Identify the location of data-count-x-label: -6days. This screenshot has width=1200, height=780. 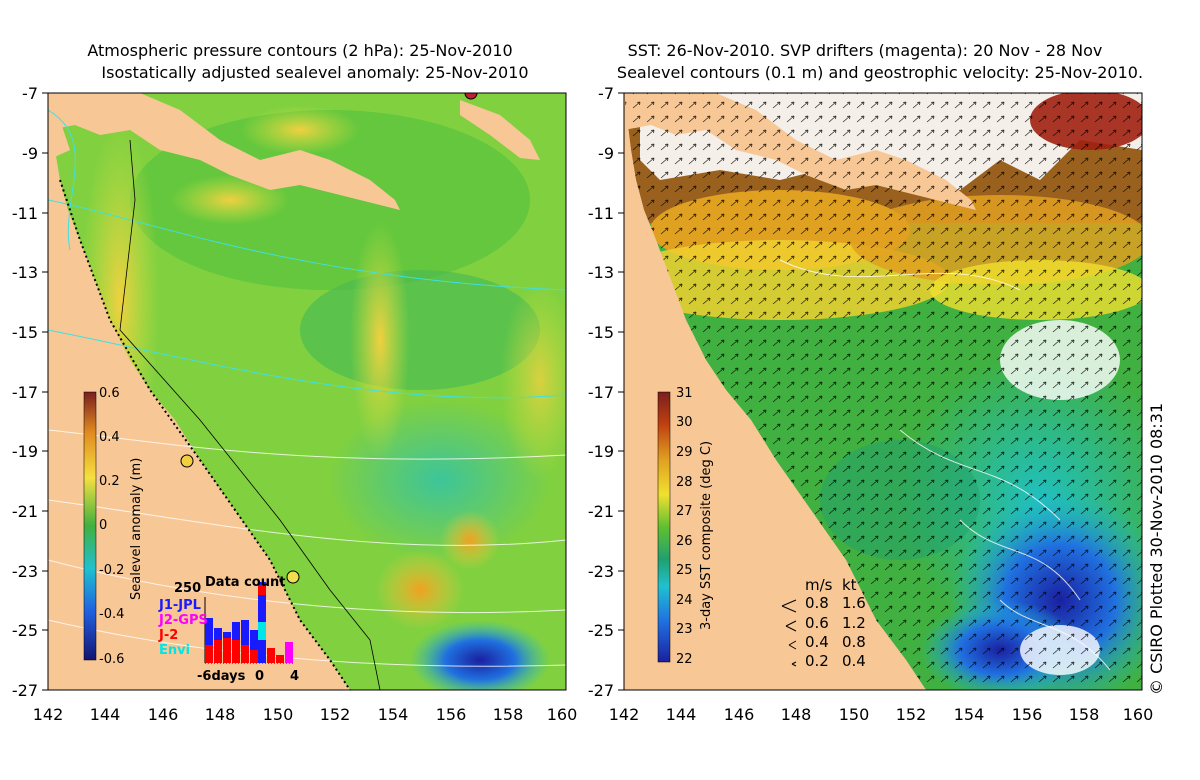
(221, 676).